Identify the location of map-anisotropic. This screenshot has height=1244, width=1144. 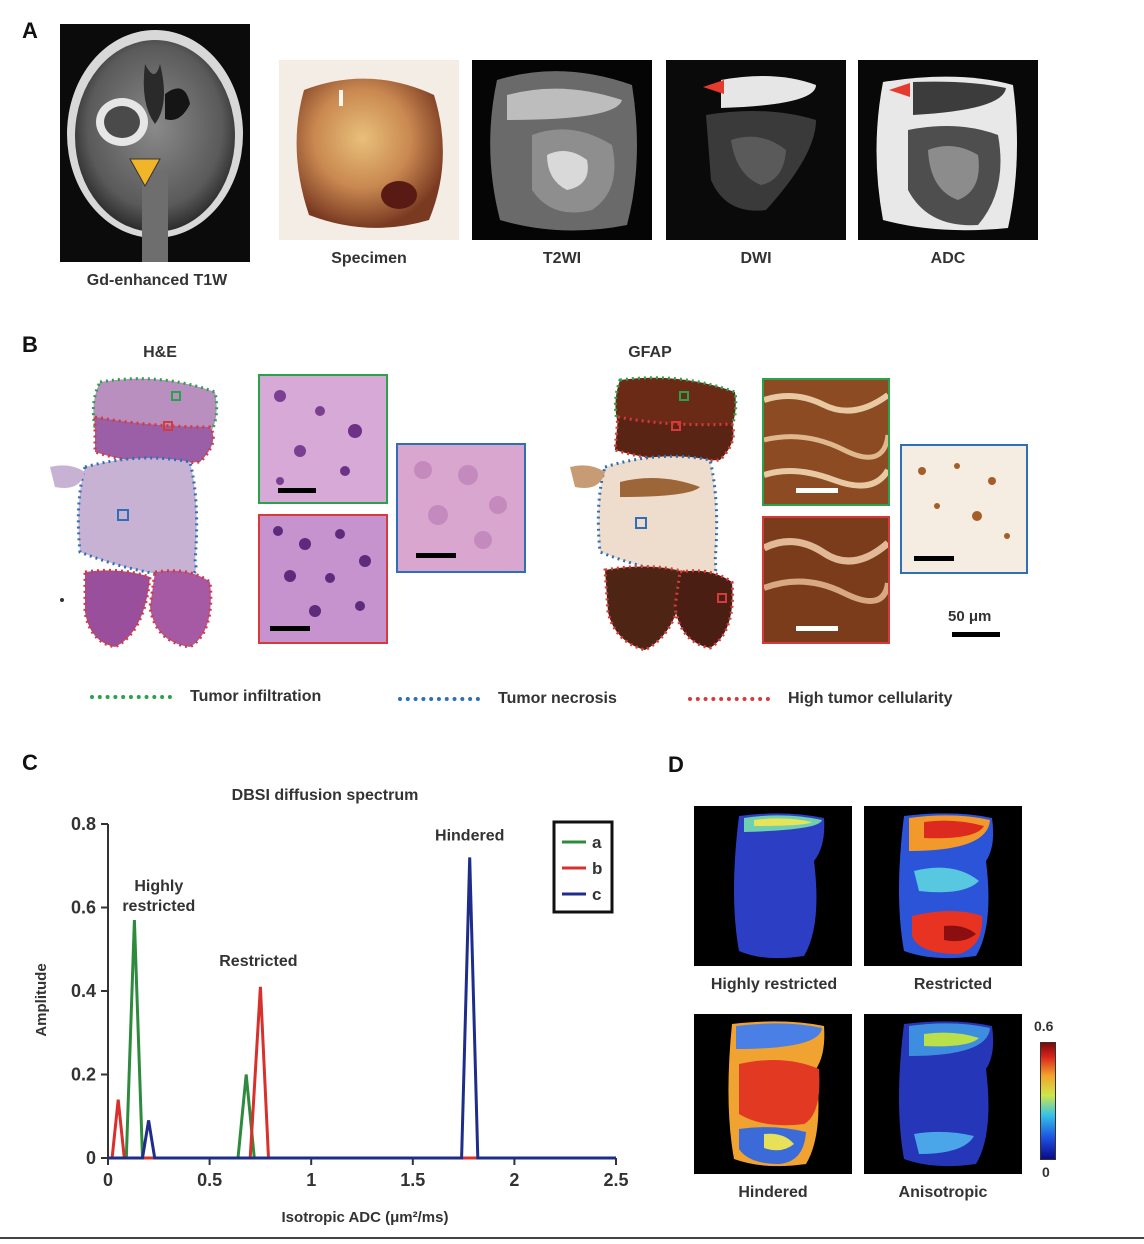
(943, 1094).